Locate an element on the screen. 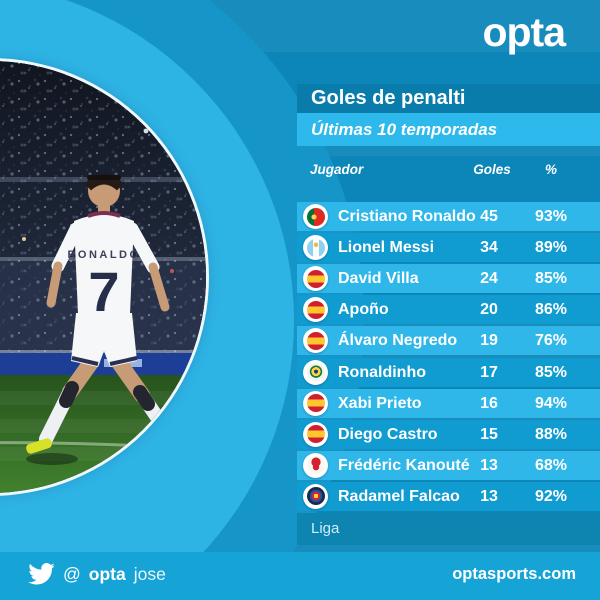 This screenshot has width=600, height=600. pct-value: 93% is located at coordinates (551, 216).